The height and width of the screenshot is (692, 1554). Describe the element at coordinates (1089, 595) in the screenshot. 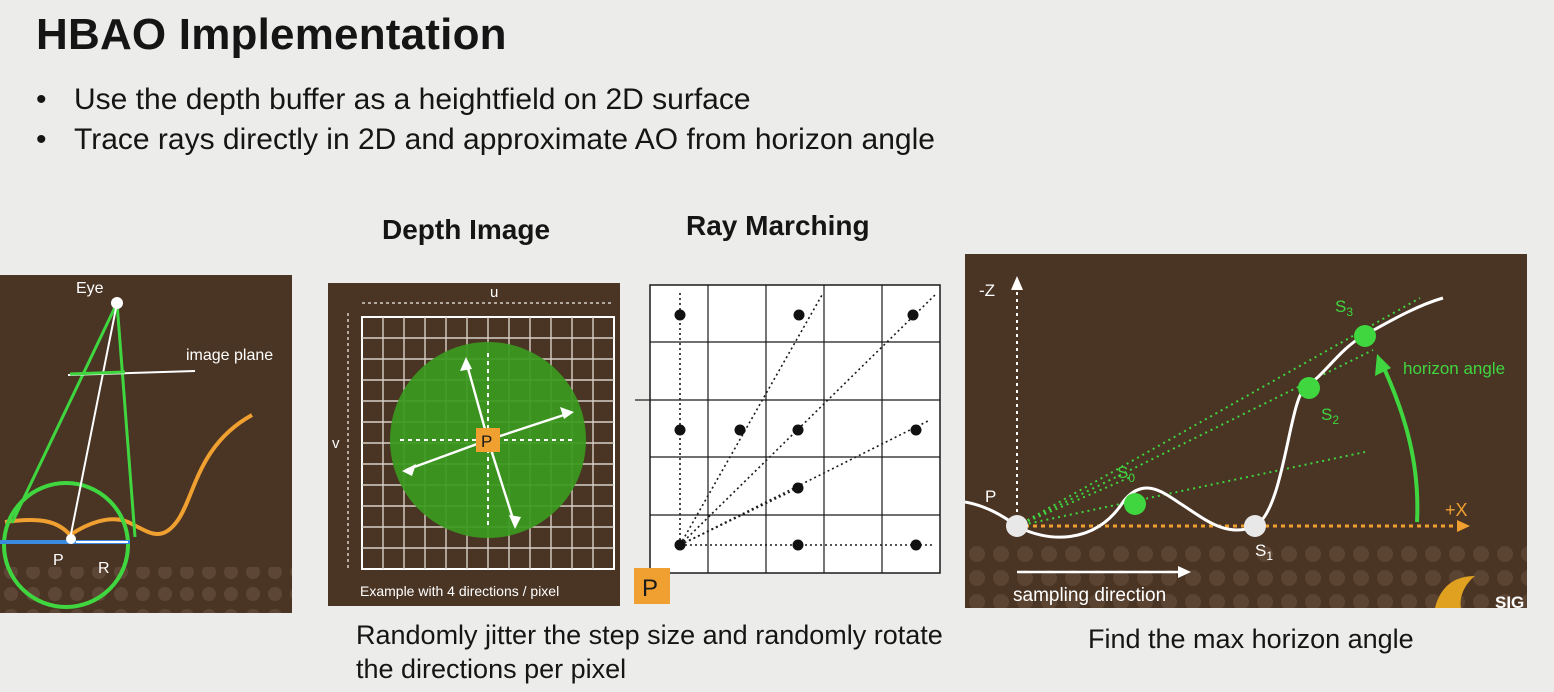

I see `sampling-direction-label: sampling direction` at that location.